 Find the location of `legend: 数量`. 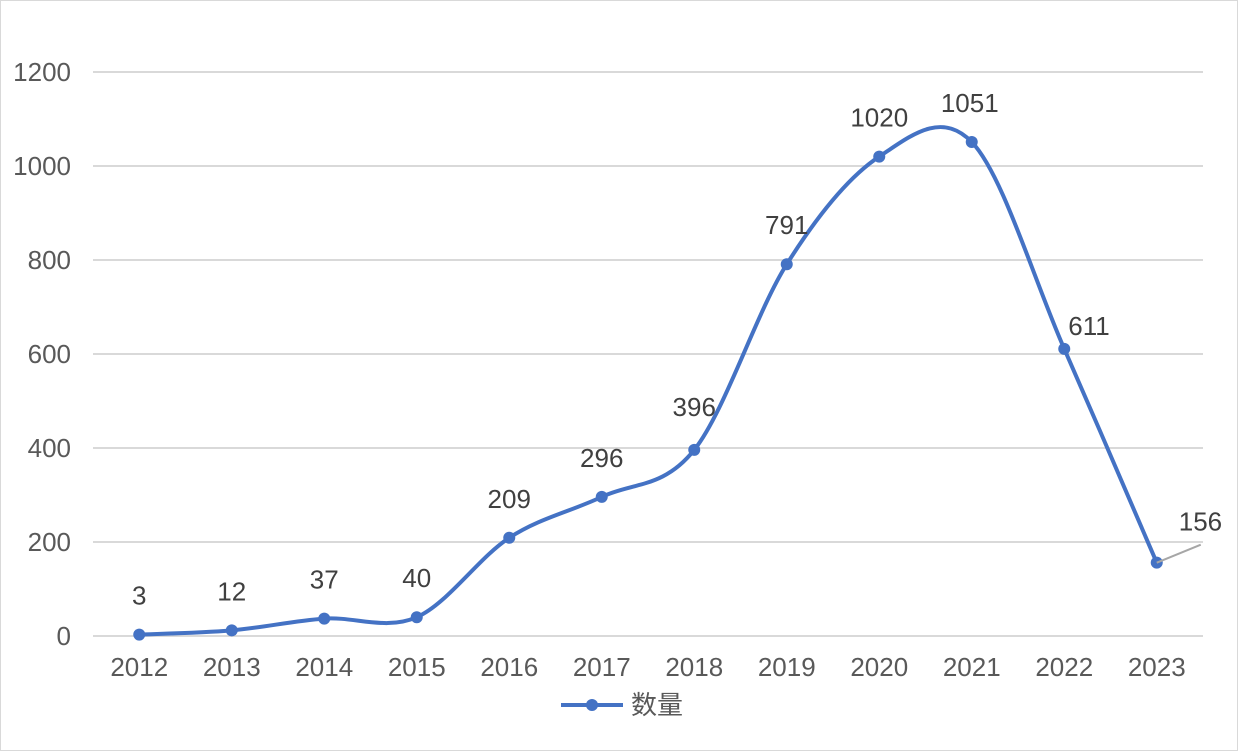

legend: 数量 is located at coordinates (622, 706).